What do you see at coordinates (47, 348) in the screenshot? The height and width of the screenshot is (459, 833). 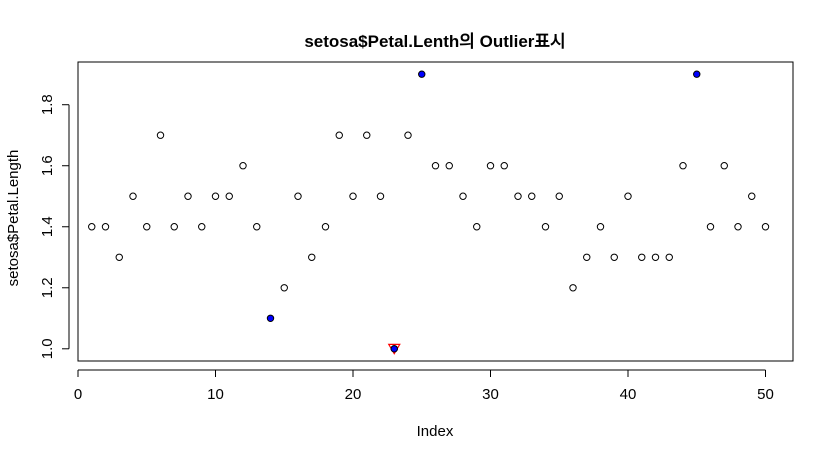 I see `y-tick-label: 1.0` at bounding box center [47, 348].